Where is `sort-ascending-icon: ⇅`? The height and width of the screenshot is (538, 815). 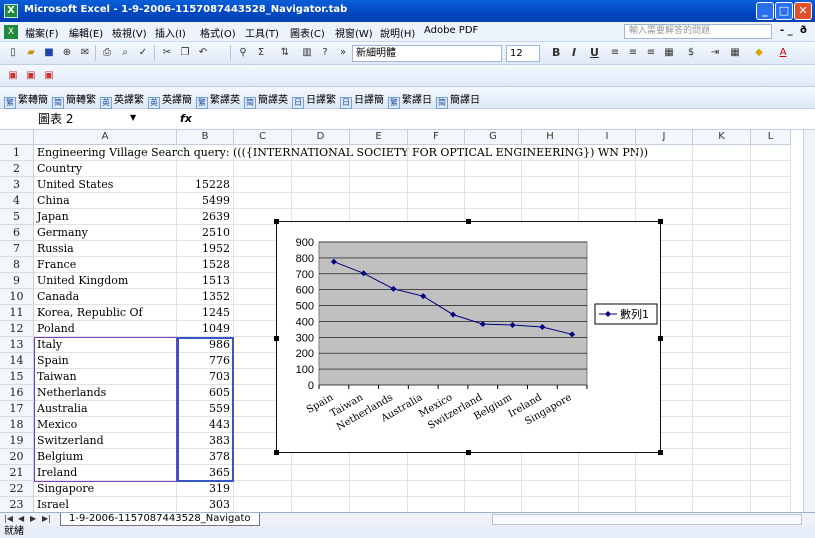 sort-ascending-icon: ⇅ is located at coordinates (285, 52).